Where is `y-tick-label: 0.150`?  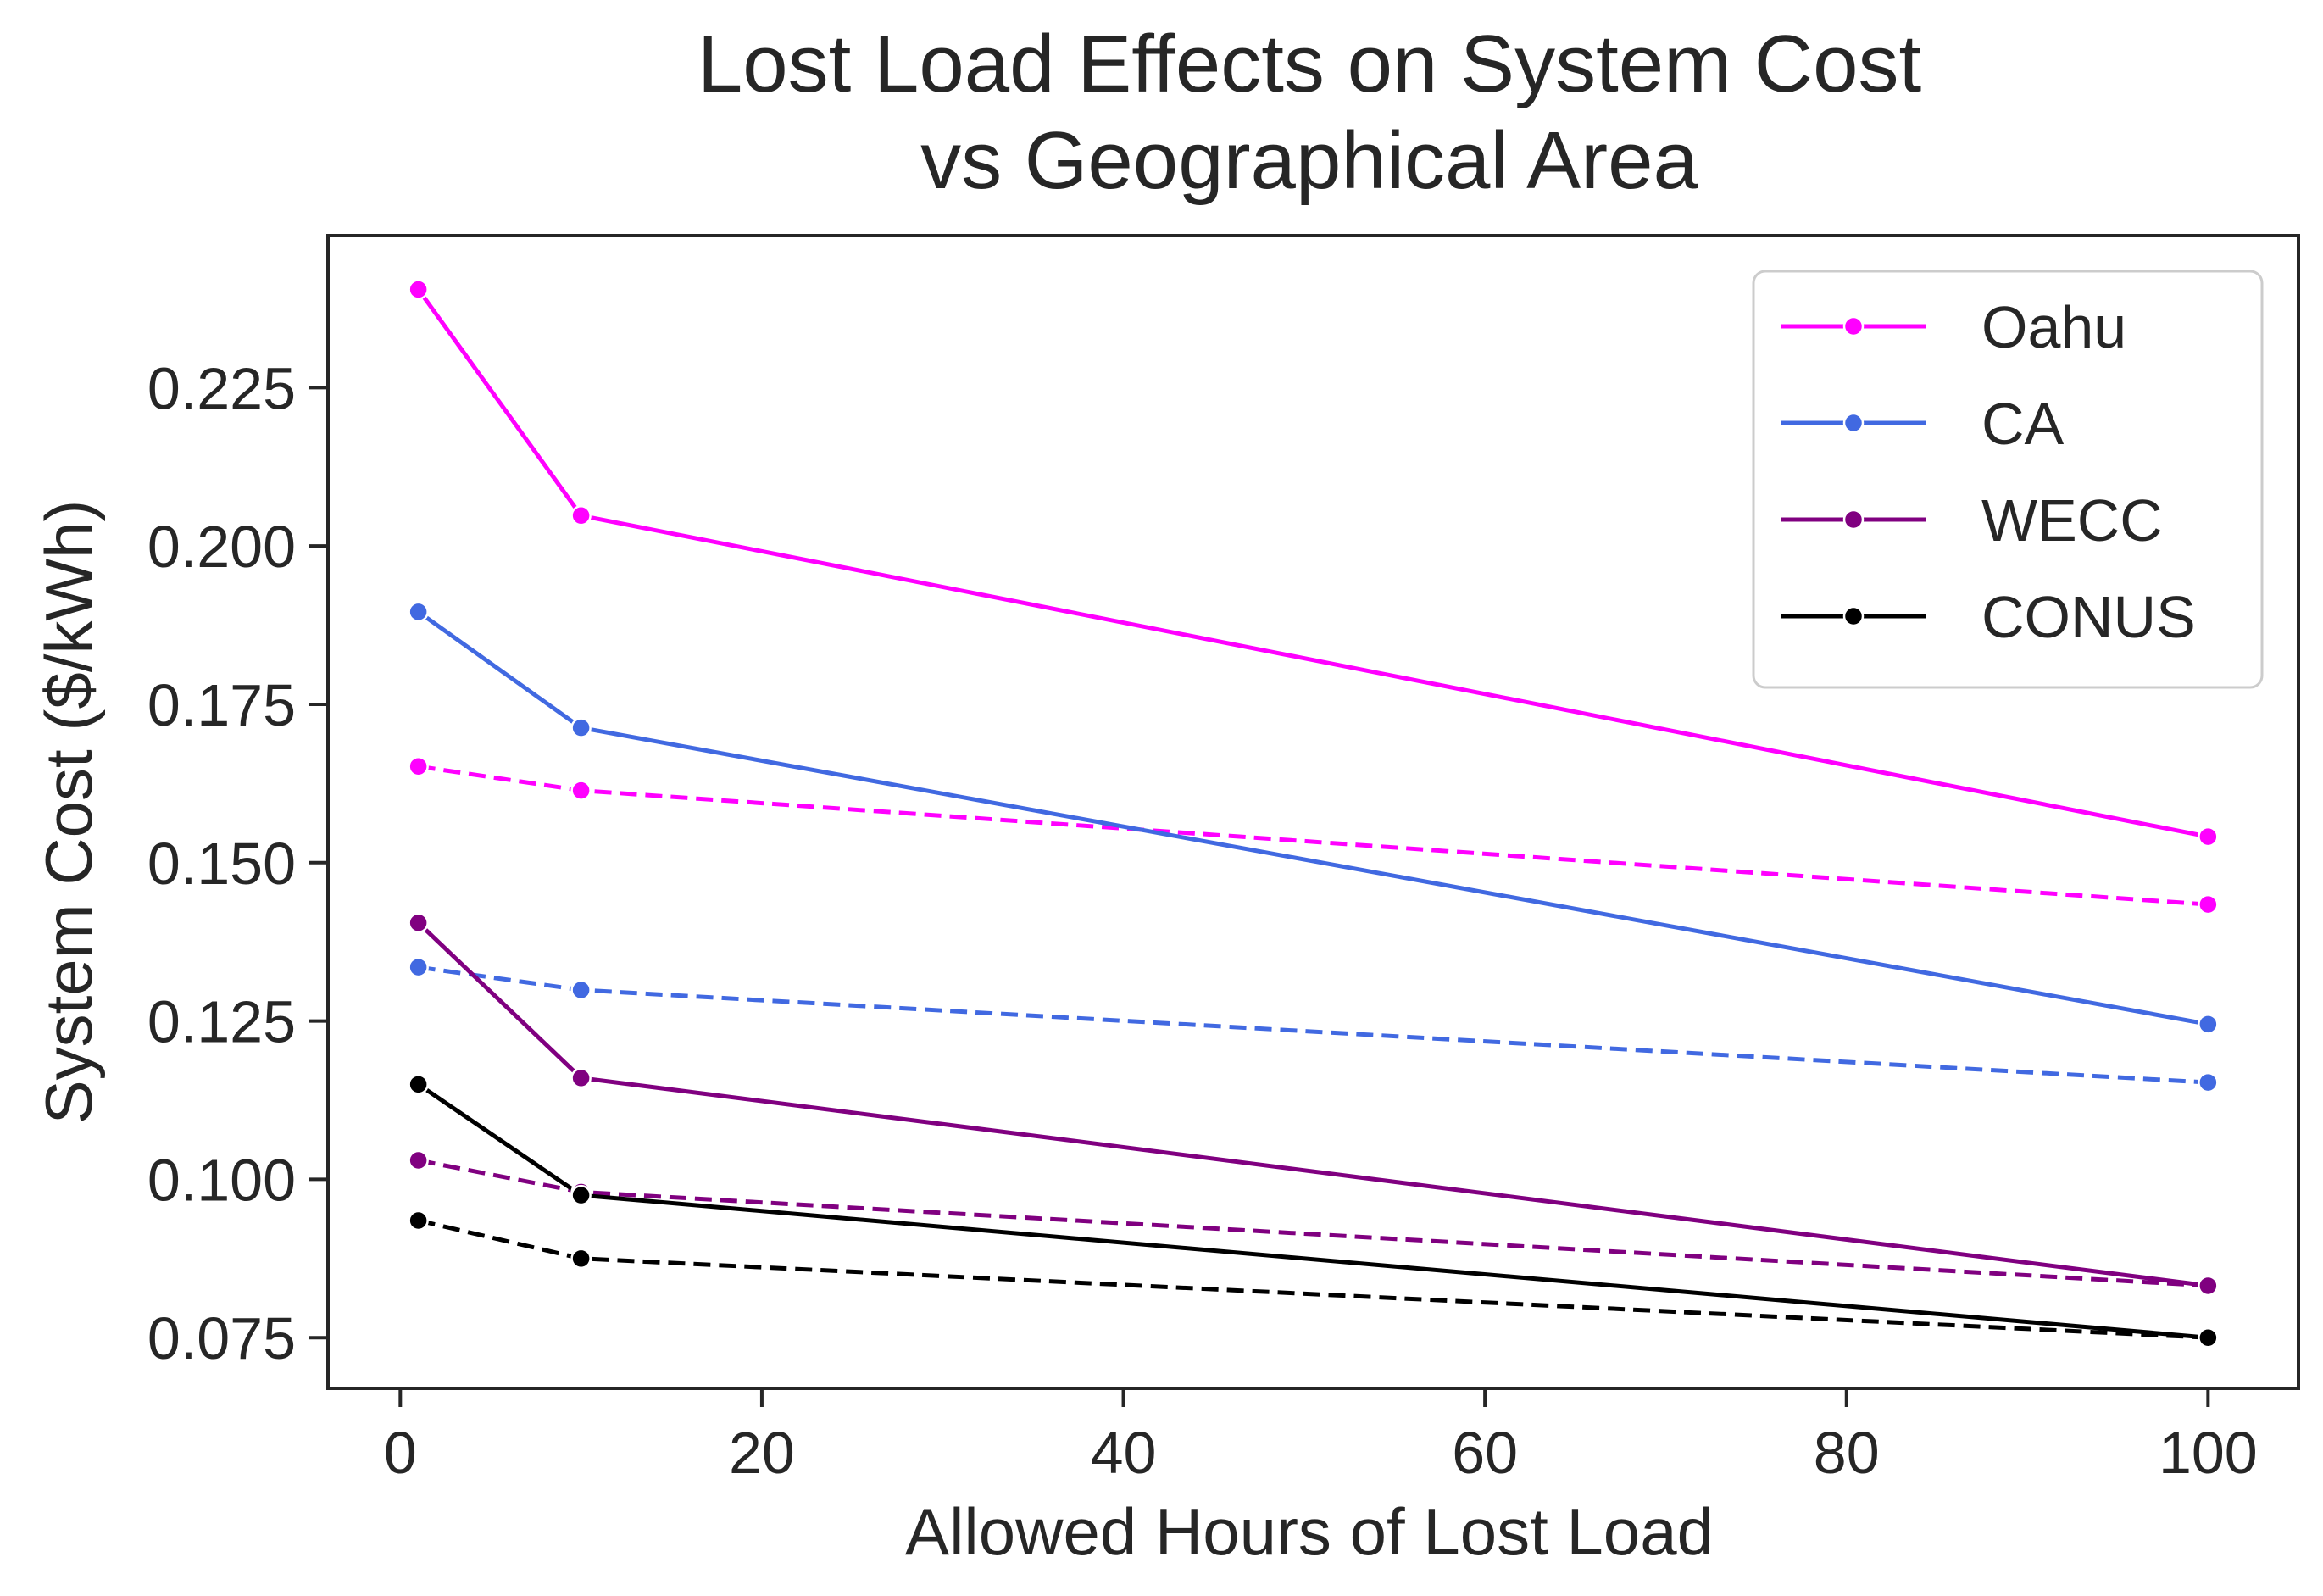
y-tick-label: 0.150 is located at coordinates (221, 864).